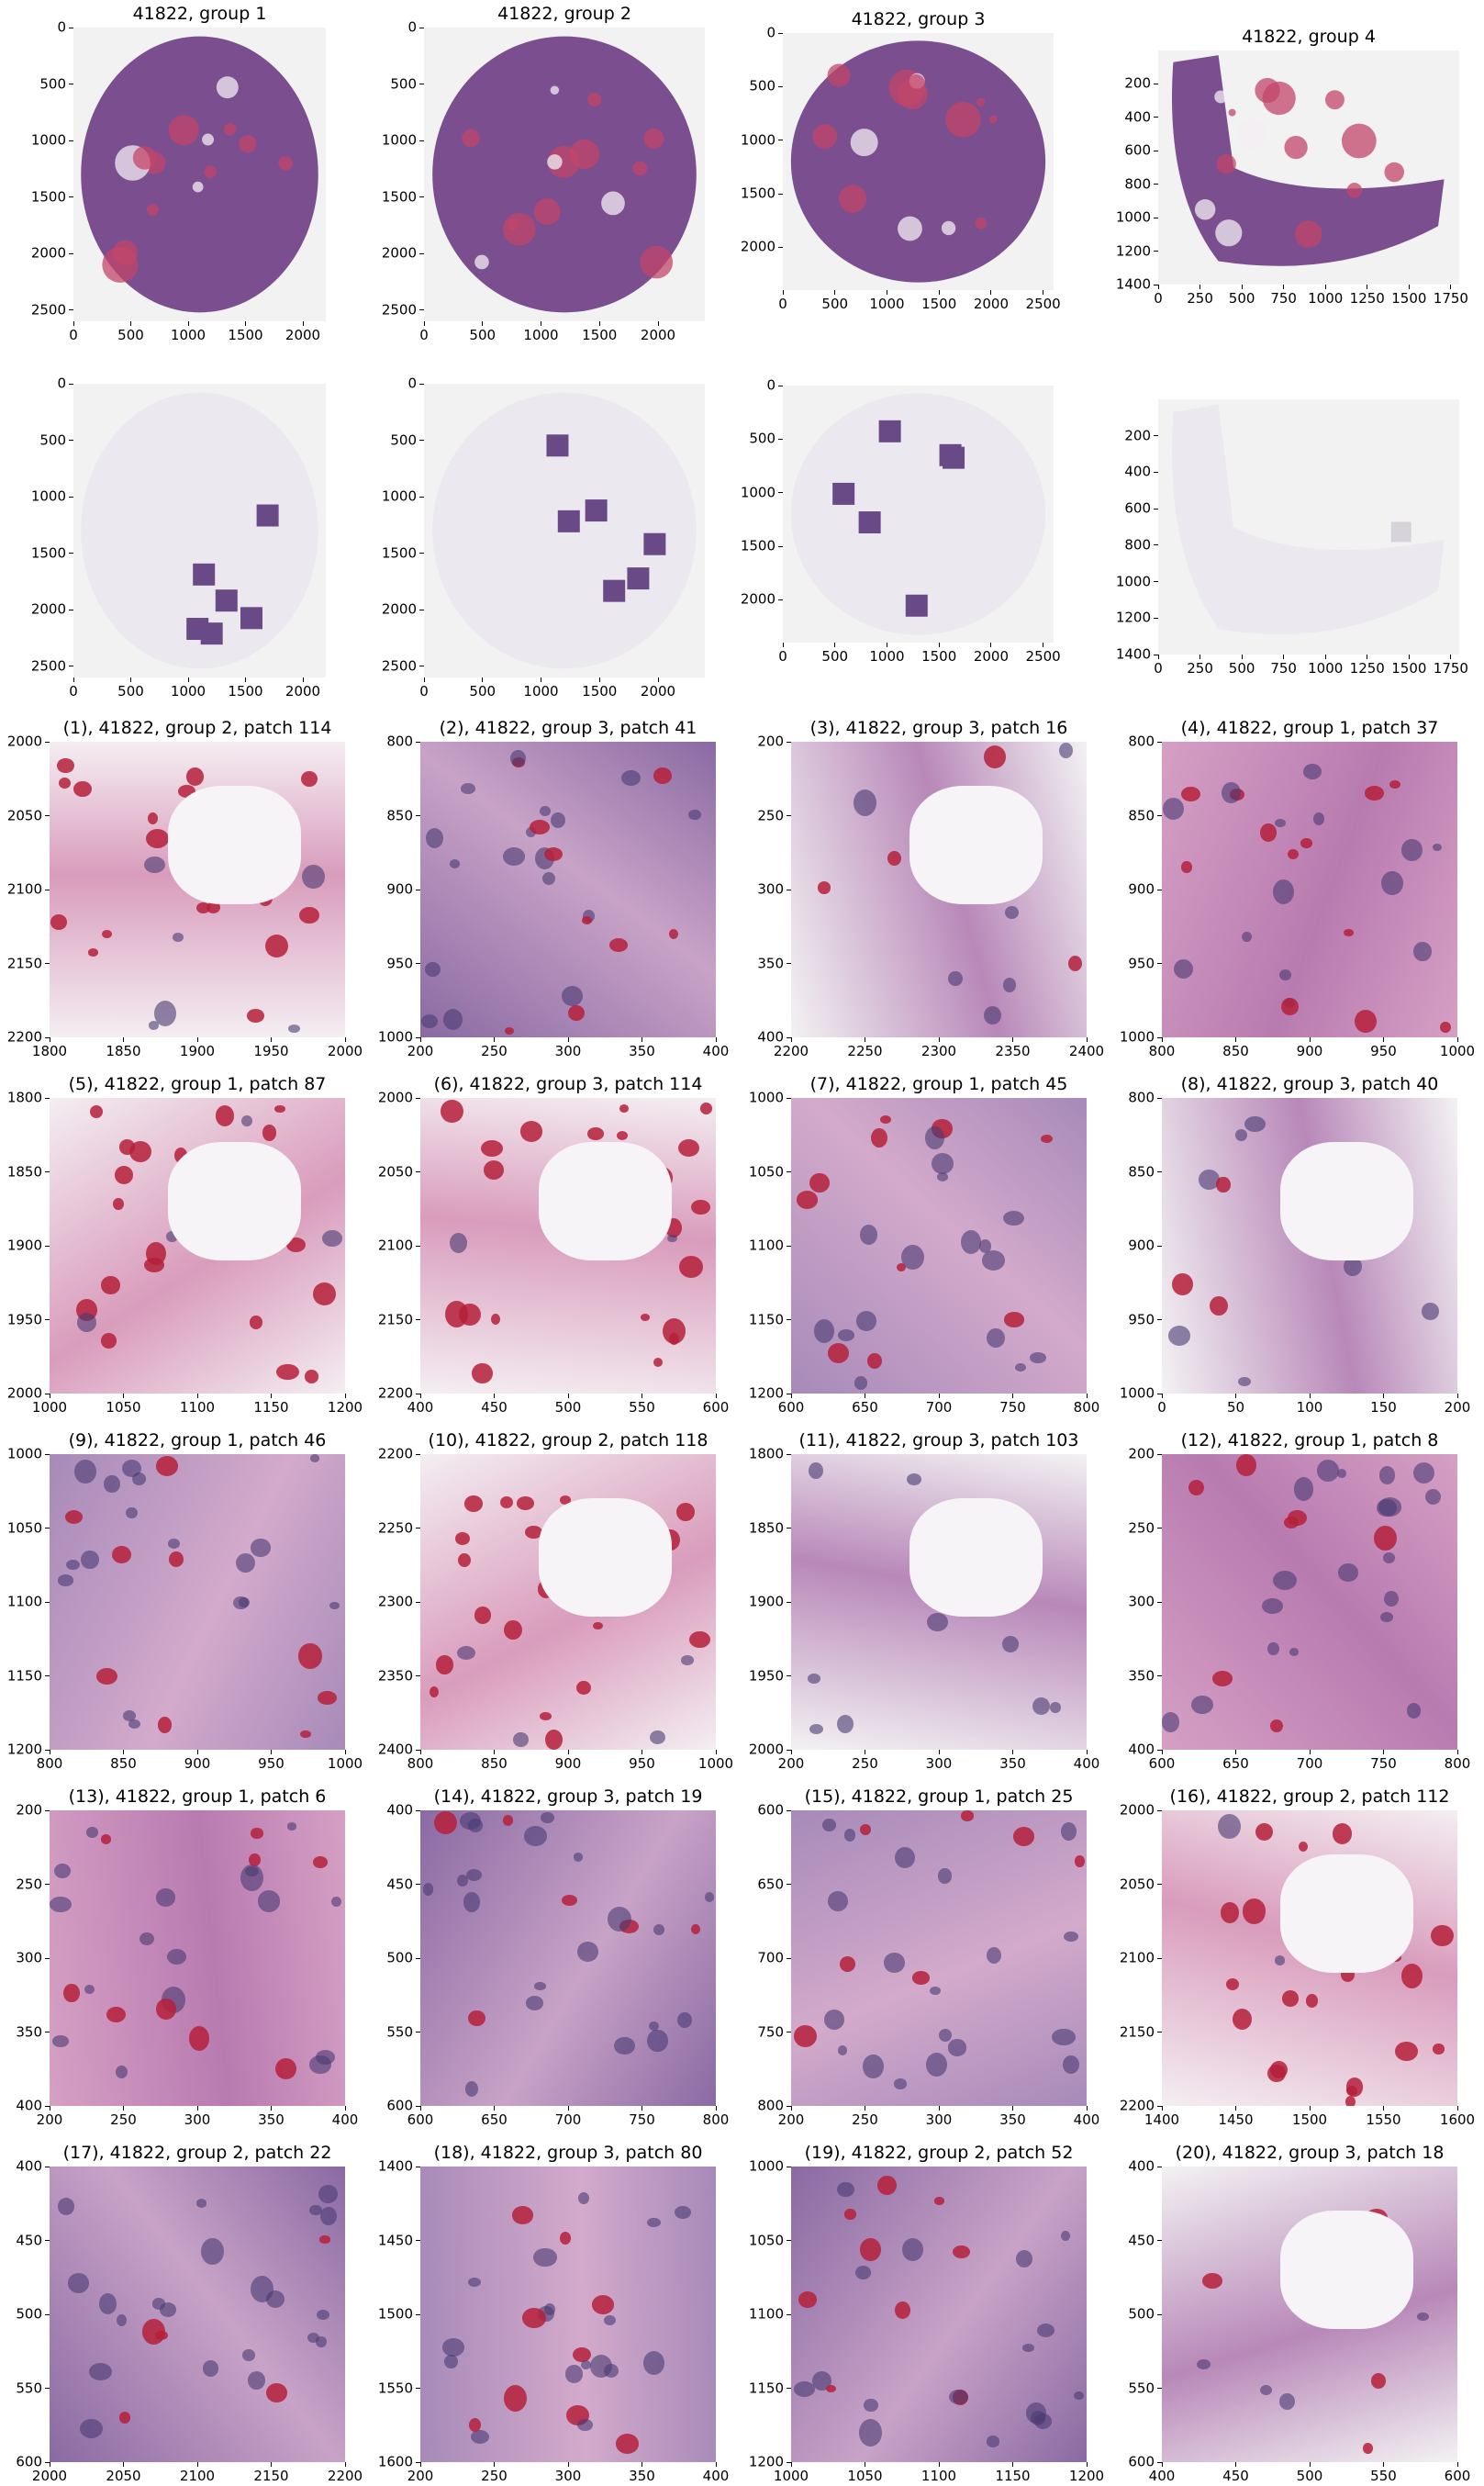 This screenshot has width=1484, height=2486. I want to click on y-tick-label: 1050, so click(766, 2240).